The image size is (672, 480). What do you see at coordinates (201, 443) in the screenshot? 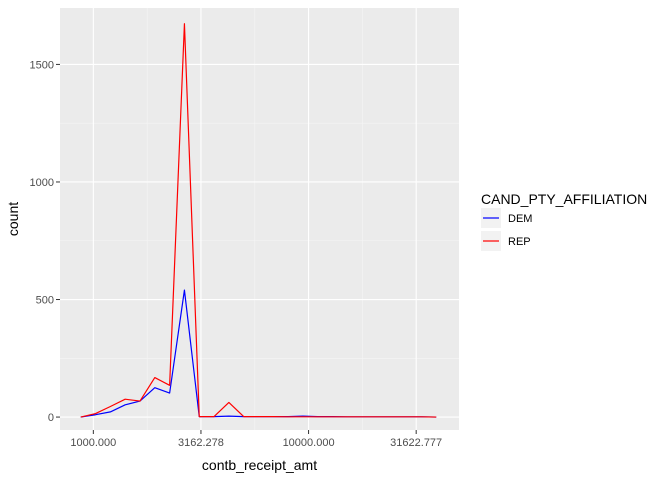
I see `x-tick-label: 3162.278` at bounding box center [201, 443].